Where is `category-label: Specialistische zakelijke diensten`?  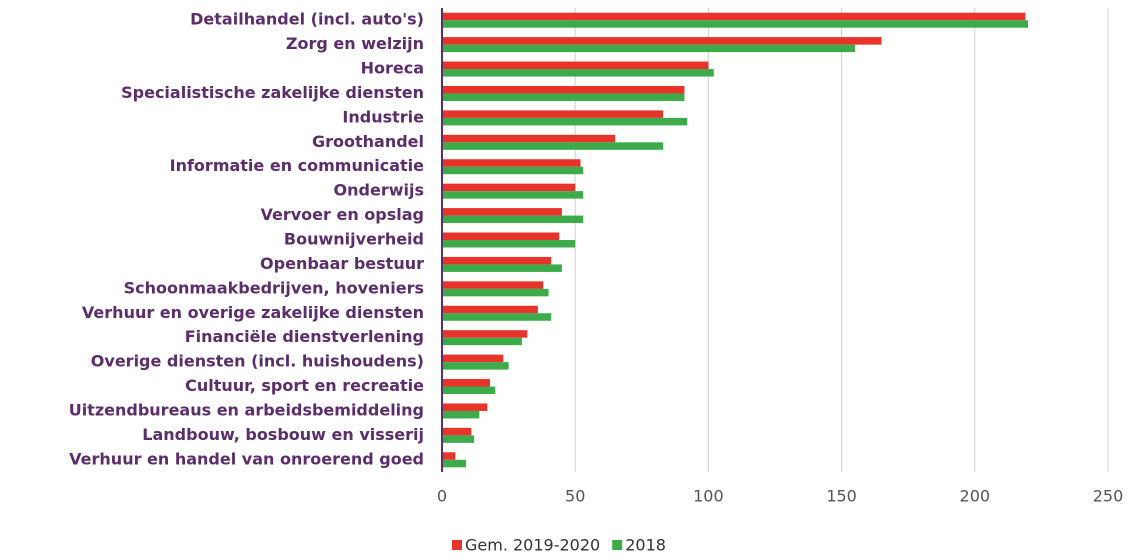
category-label: Specialistische zakelijke diensten is located at coordinates (272, 92).